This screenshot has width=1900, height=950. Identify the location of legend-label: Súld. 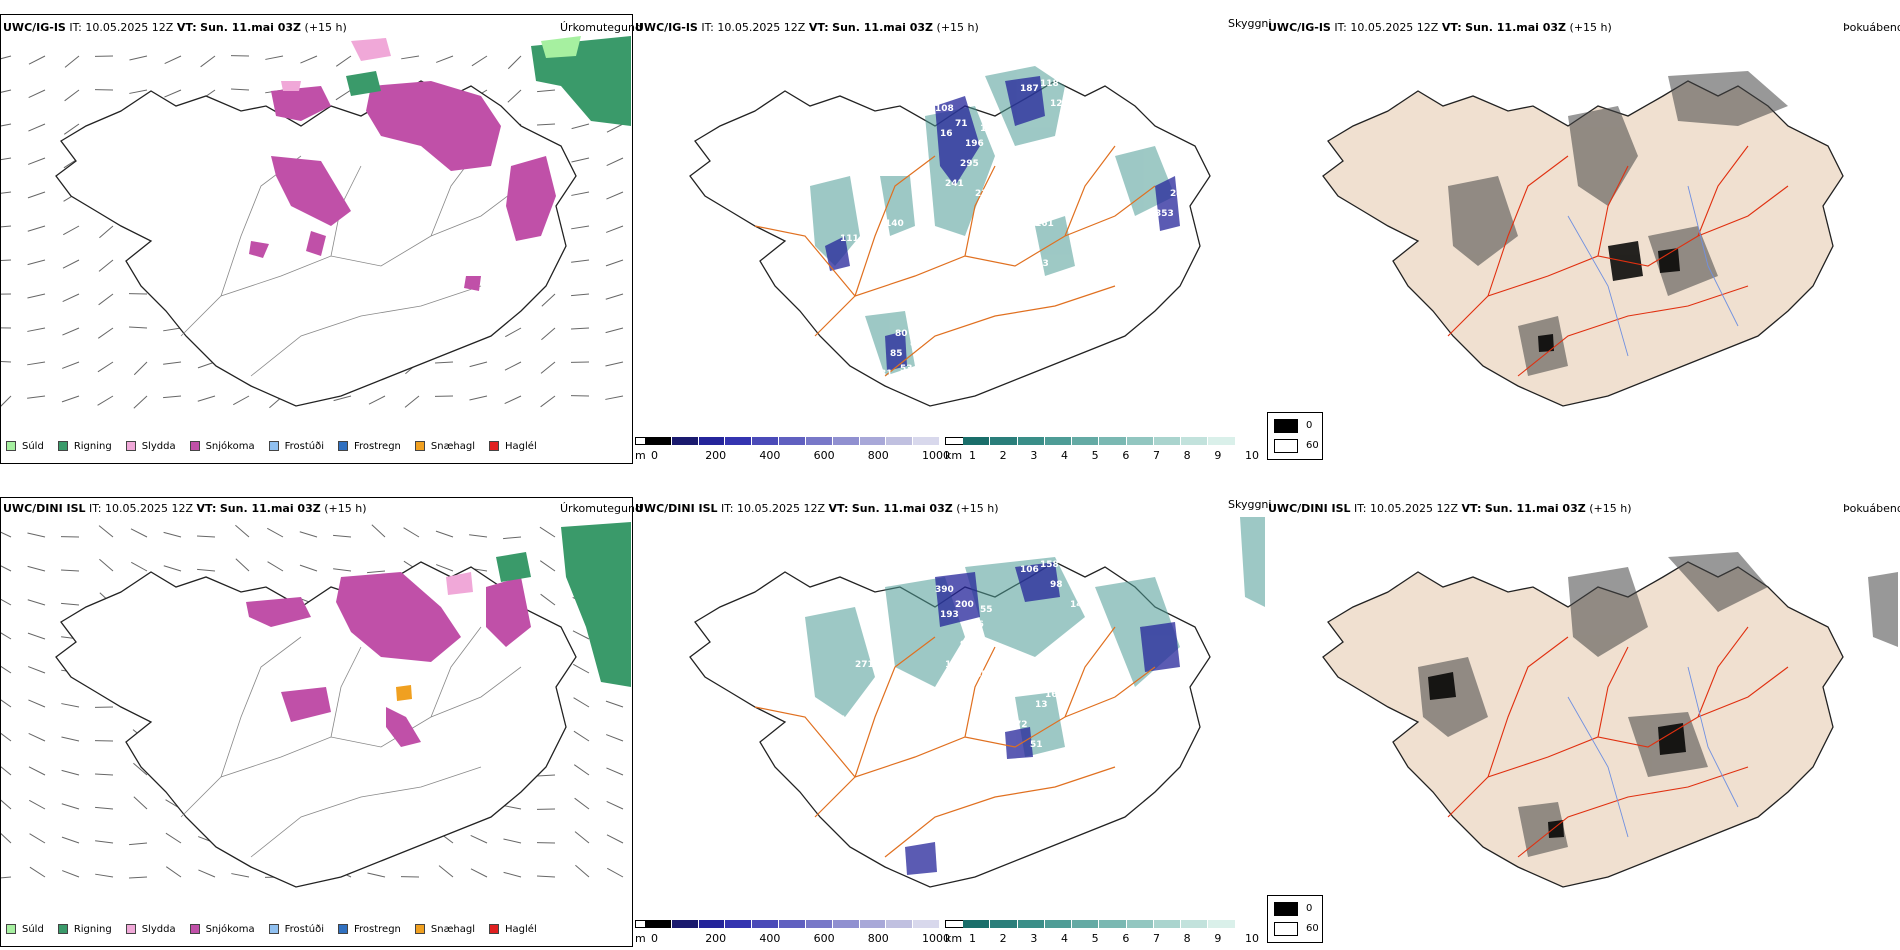
(33, 446).